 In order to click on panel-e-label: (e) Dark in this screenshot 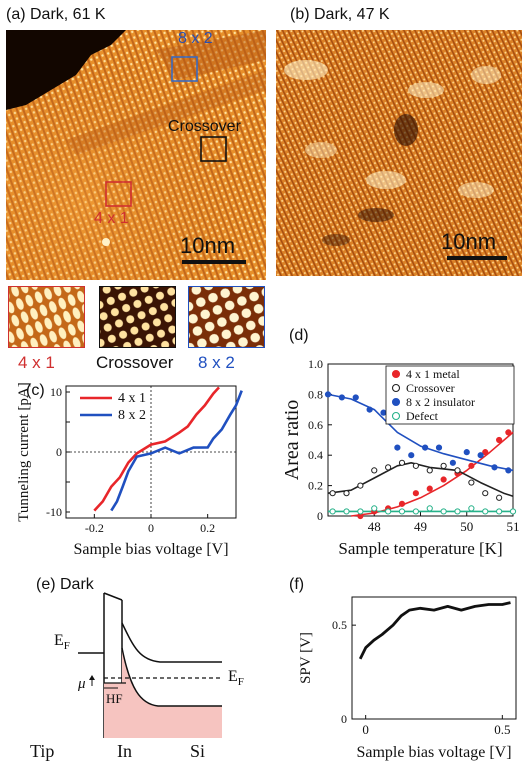, I will do `click(65, 584)`.